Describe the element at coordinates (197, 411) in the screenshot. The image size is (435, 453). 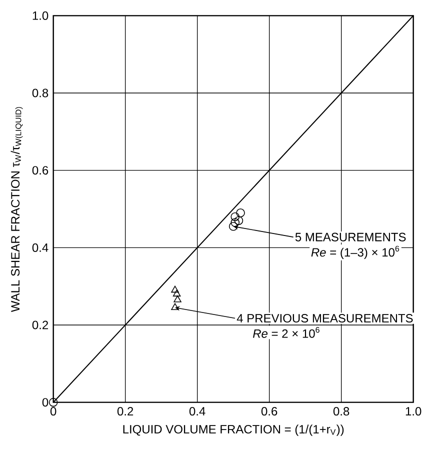
I see `x-tick-label: 0.4` at that location.